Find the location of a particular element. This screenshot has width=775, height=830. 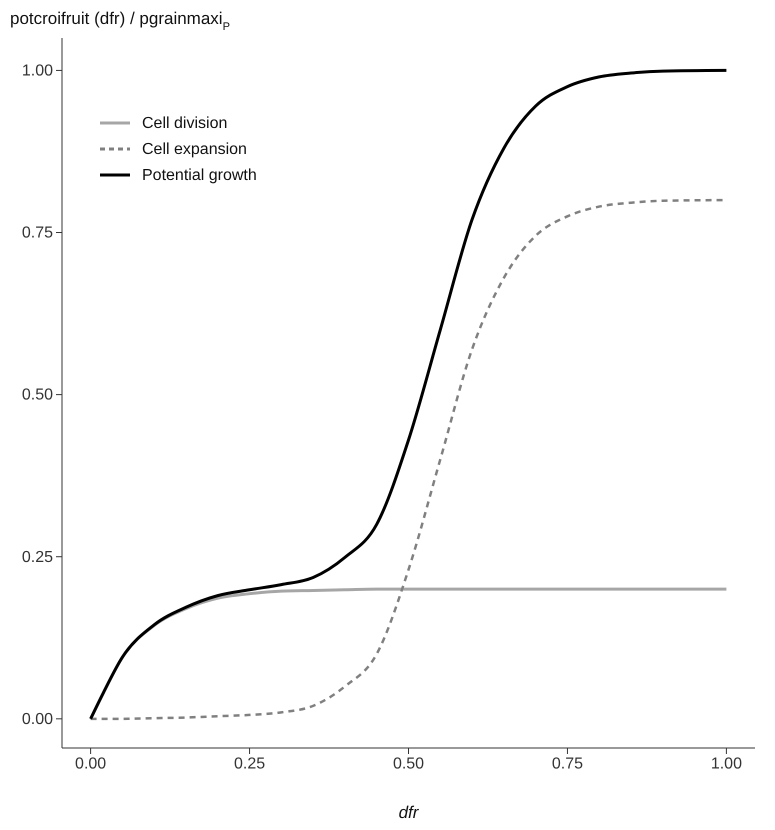

legend-label: Cell expansion is located at coordinates (194, 149).